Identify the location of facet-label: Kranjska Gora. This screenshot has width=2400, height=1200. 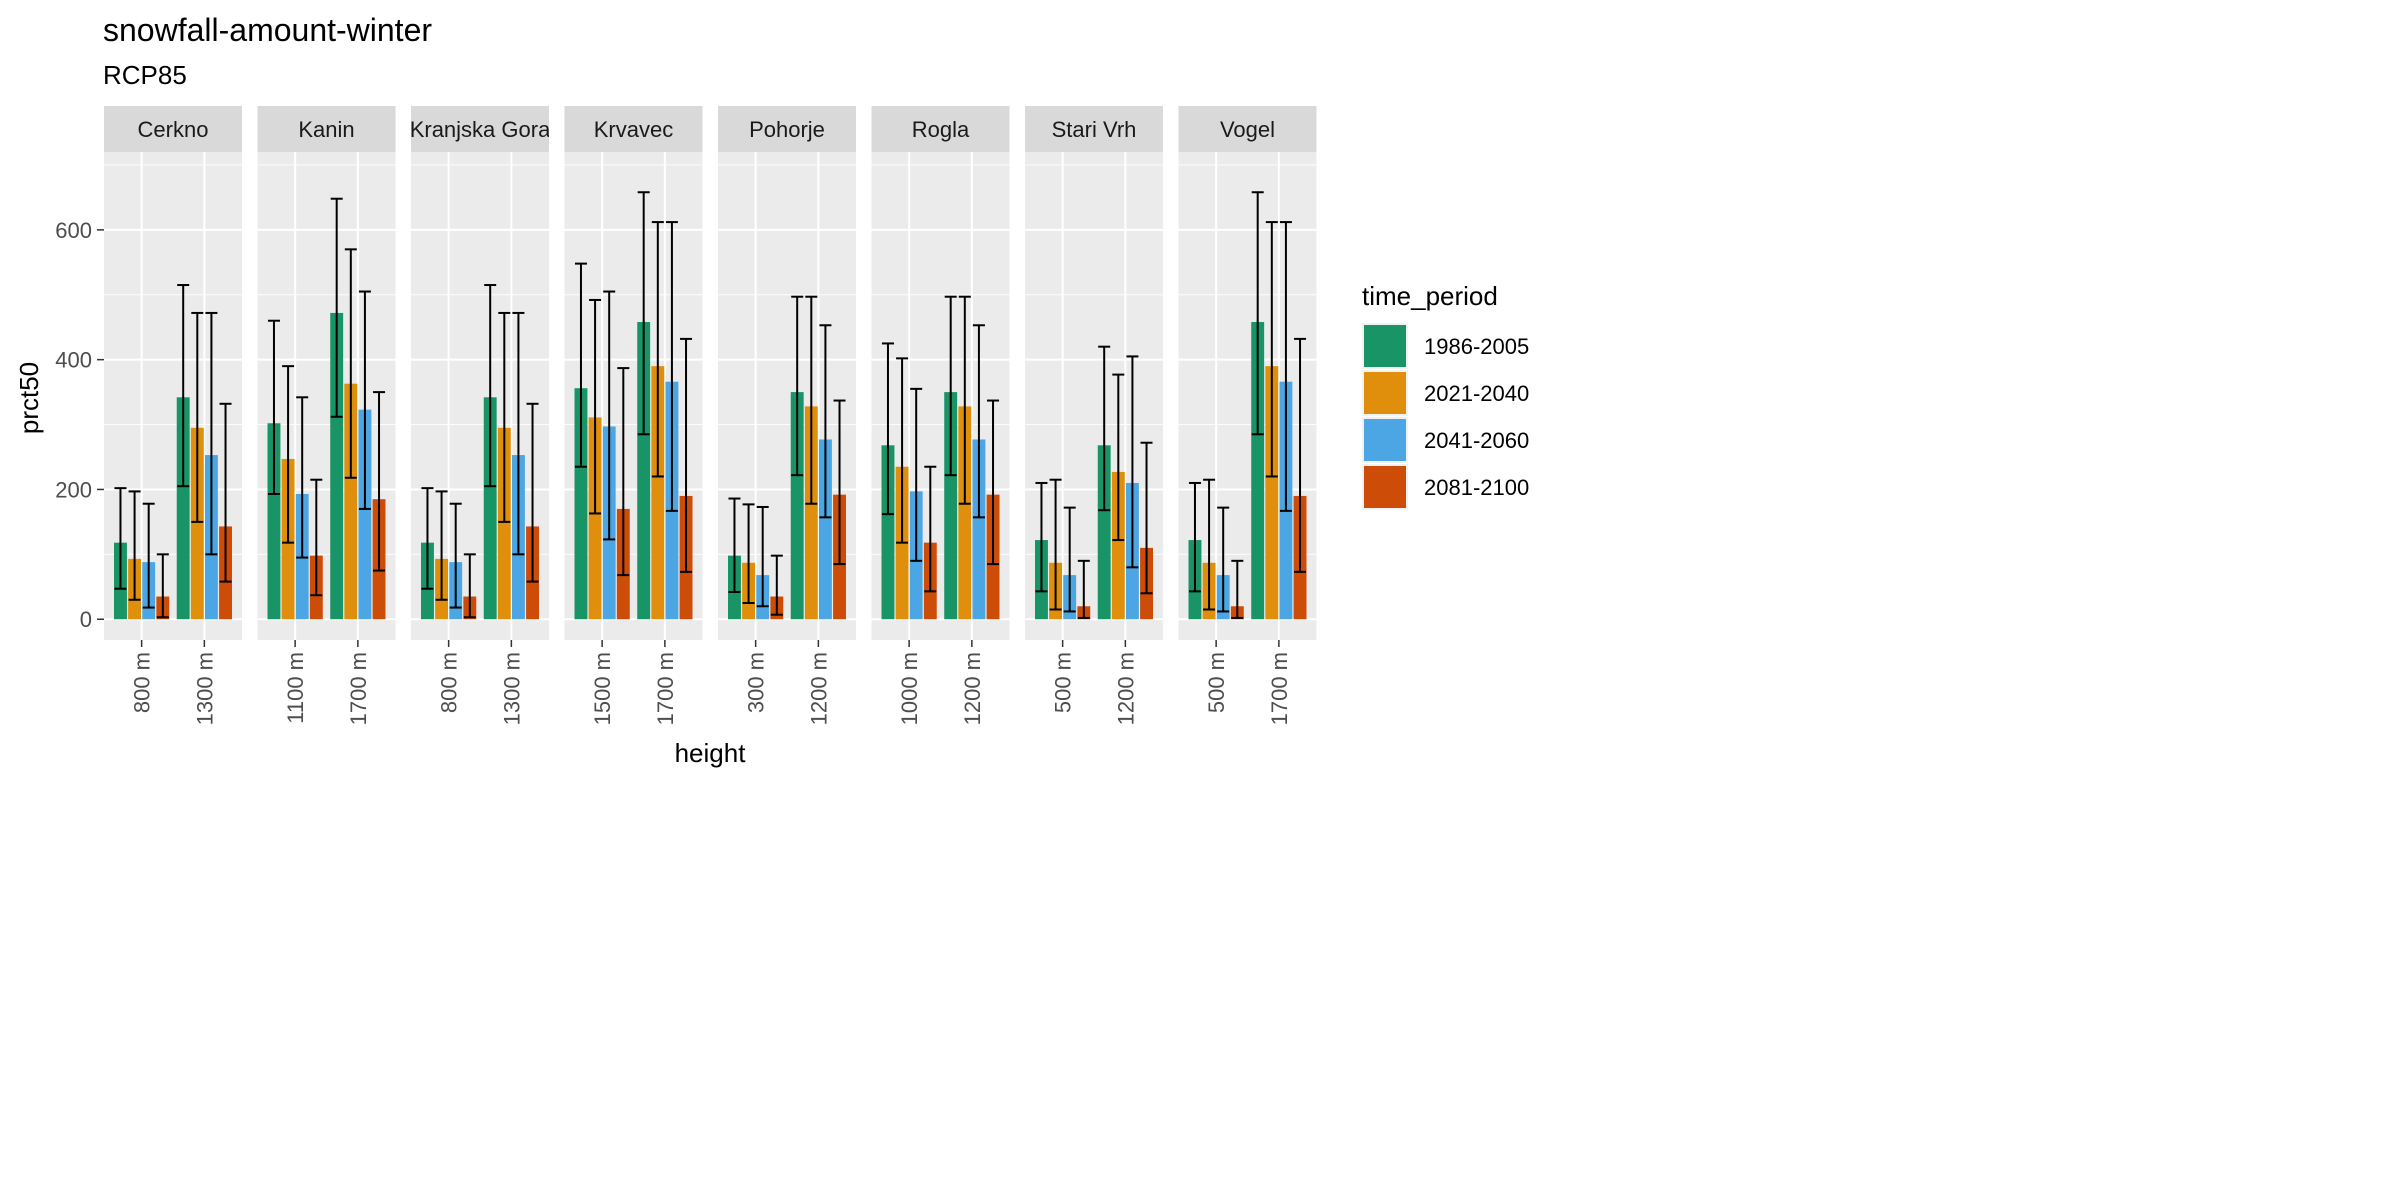
(480, 129).